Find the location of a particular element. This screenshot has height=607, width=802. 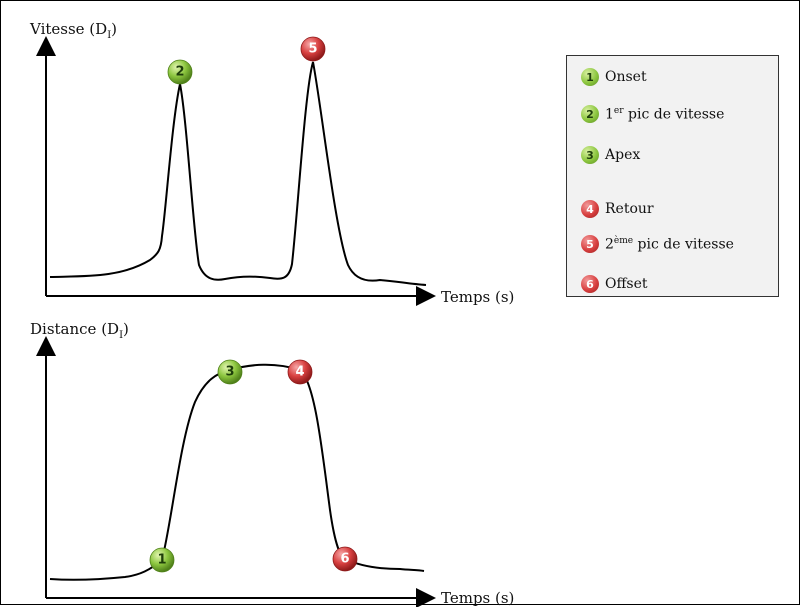

svg-text: Vitesse (DI) is located at coordinates (73, 30).